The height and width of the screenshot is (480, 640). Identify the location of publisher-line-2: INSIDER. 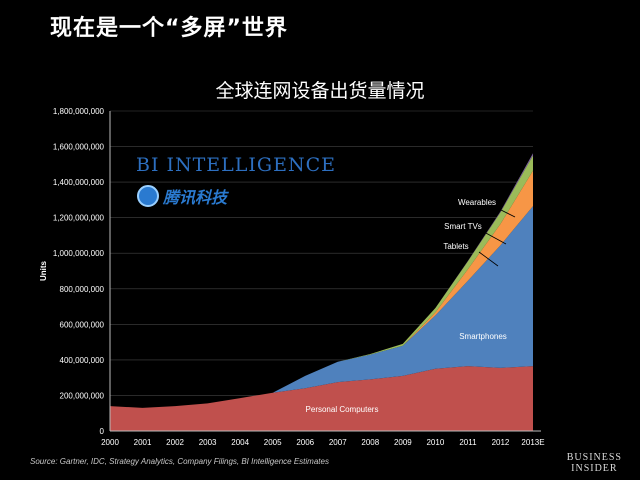
(594, 468).